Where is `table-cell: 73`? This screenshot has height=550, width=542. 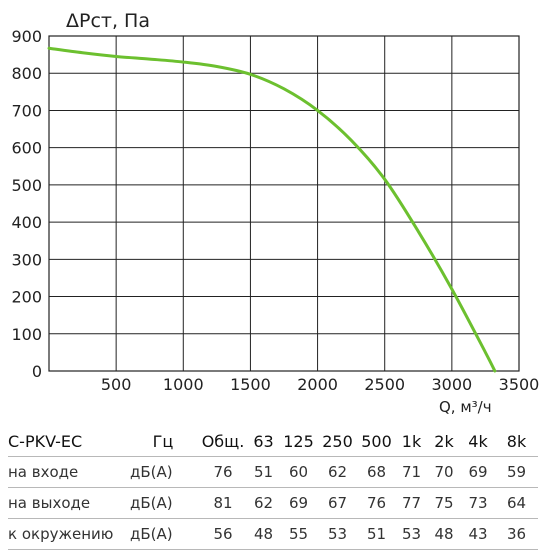 table-cell: 73 is located at coordinates (478, 503).